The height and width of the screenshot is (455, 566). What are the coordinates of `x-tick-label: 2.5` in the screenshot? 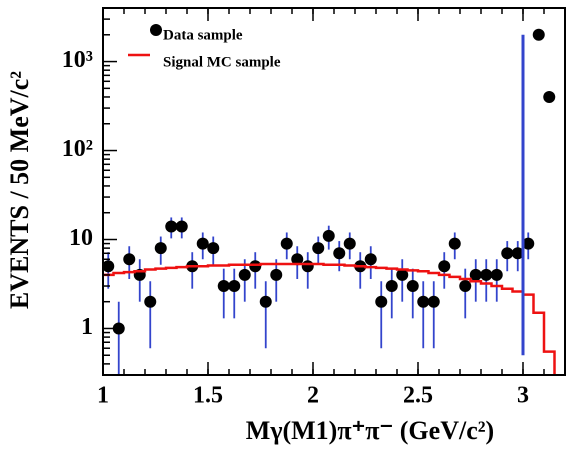 It's located at (418, 396).